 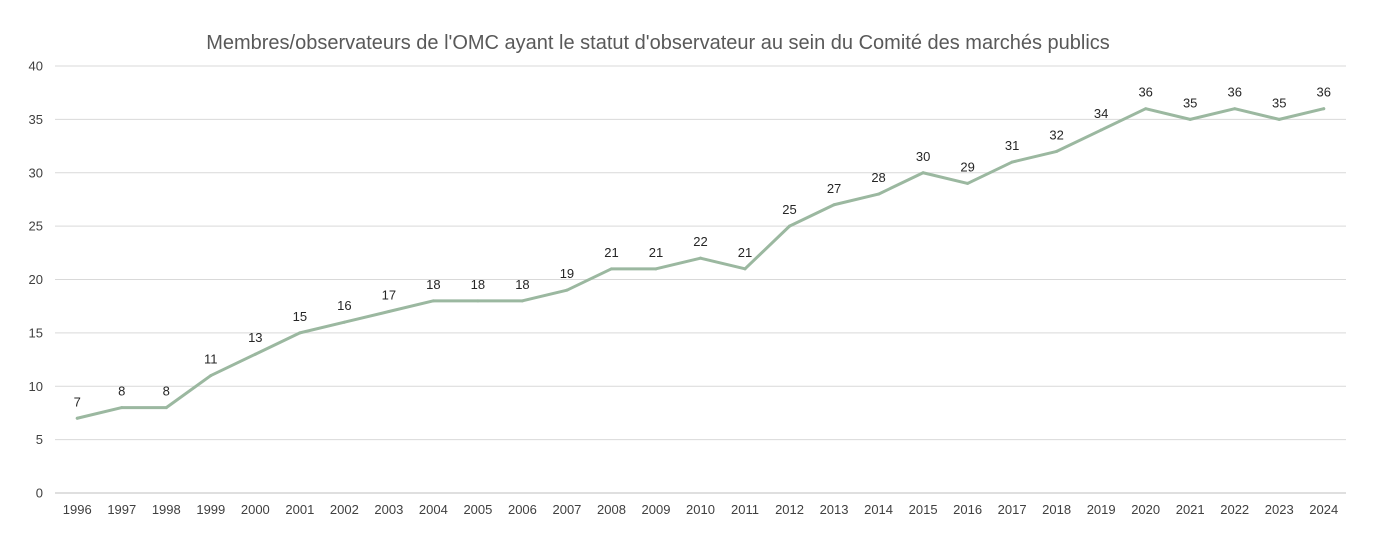 I want to click on x-tick-label: 2005, so click(x=477, y=509).